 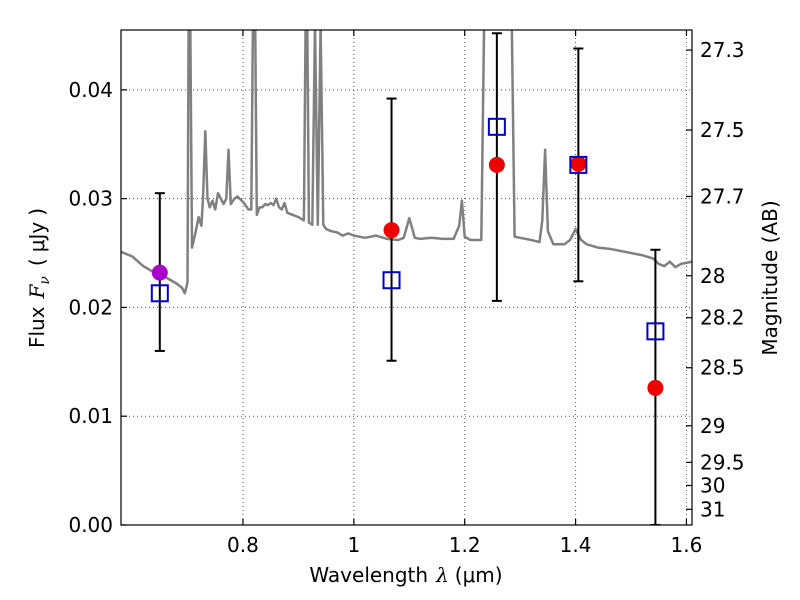 What do you see at coordinates (37, 327) in the screenshot?
I see `y-axis-label-name: Flux` at bounding box center [37, 327].